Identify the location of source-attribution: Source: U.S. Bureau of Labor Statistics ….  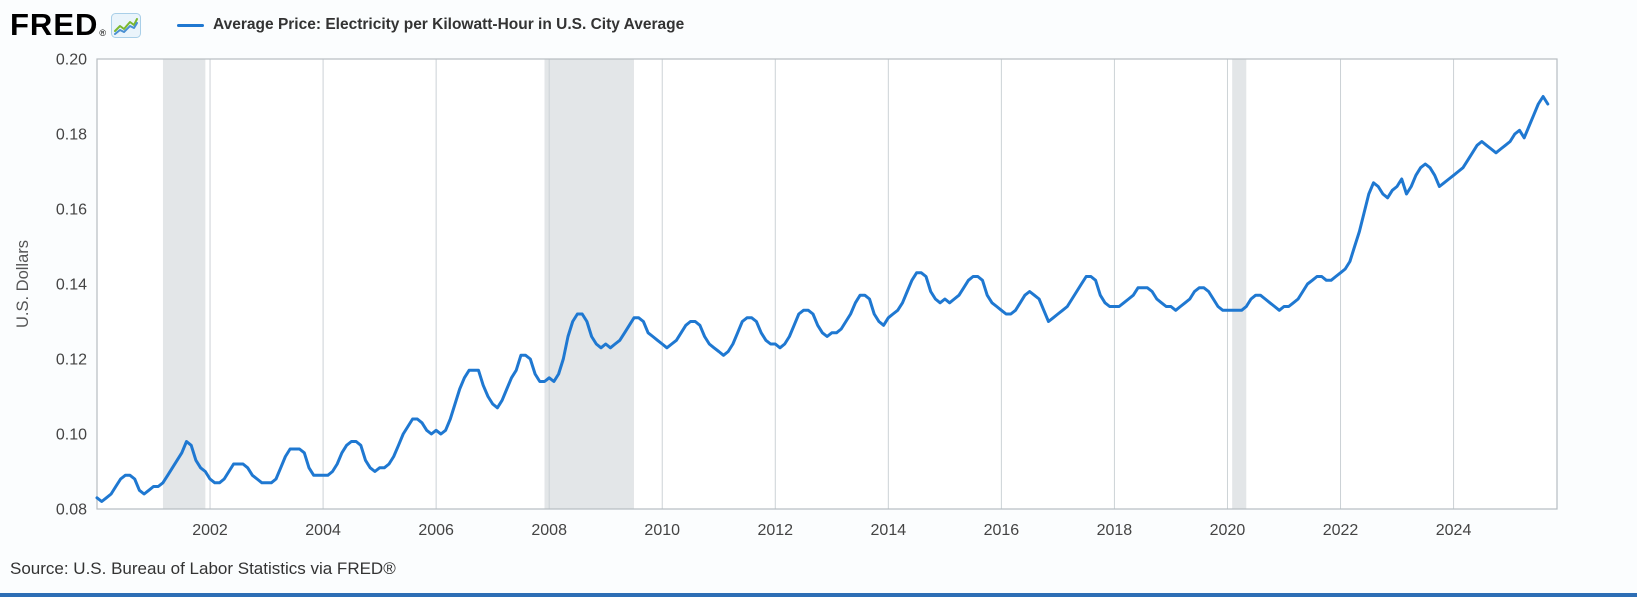
(203, 568).